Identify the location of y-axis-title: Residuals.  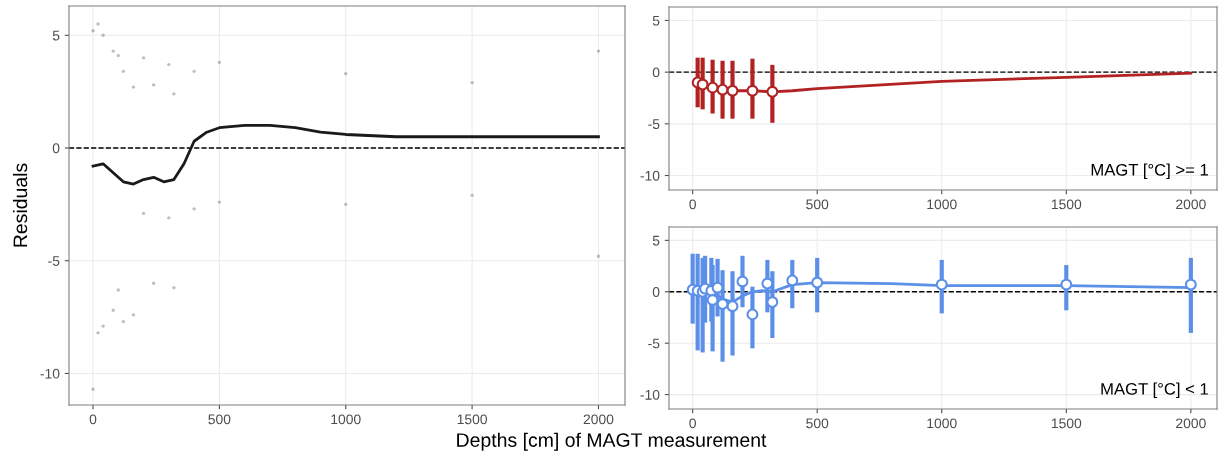
(20, 205).